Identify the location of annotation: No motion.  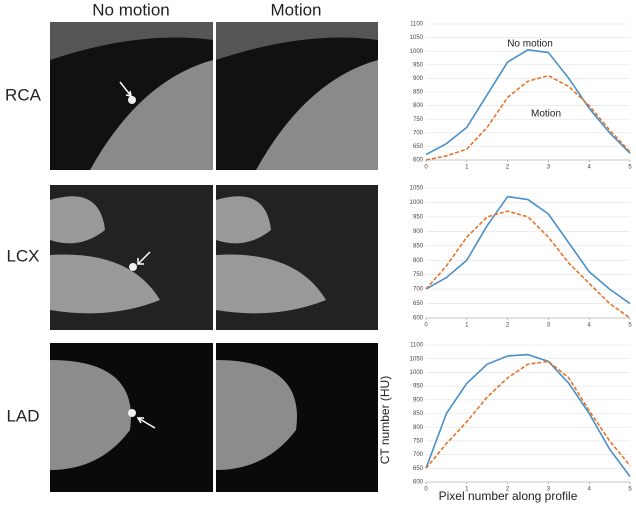
(530, 44).